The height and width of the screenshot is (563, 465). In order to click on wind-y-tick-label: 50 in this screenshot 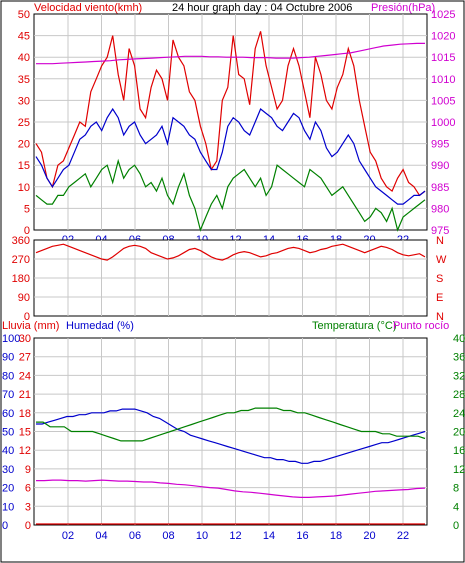, I will do `click(24, 15)`.